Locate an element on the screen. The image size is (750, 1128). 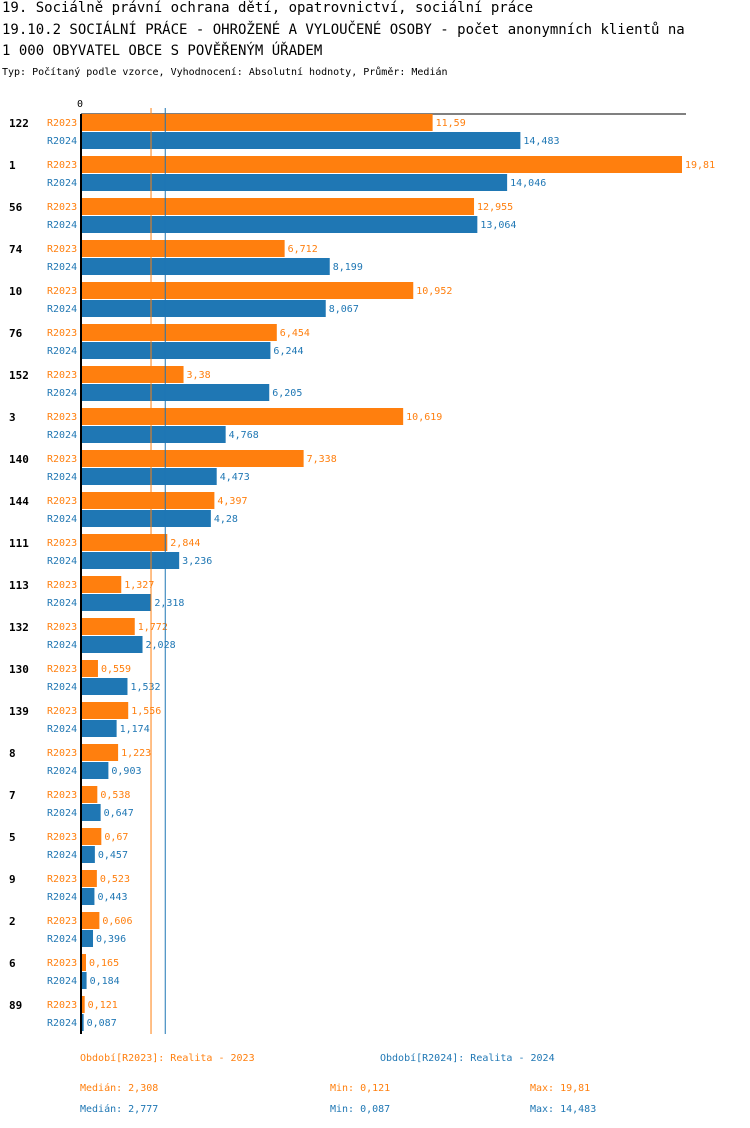
value-label: 0,396 is located at coordinates (111, 939).